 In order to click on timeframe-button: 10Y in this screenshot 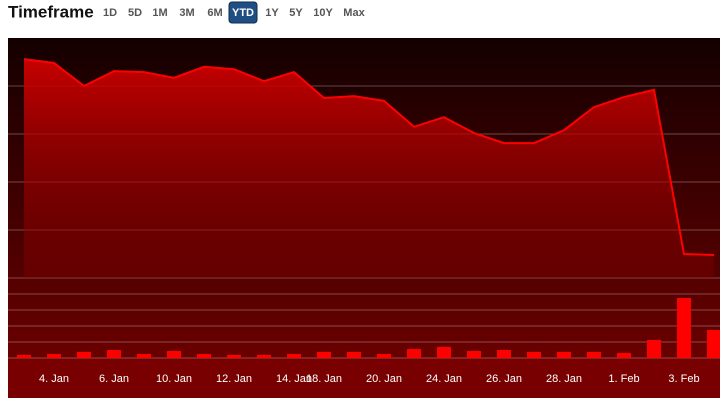, I will do `click(323, 13)`.